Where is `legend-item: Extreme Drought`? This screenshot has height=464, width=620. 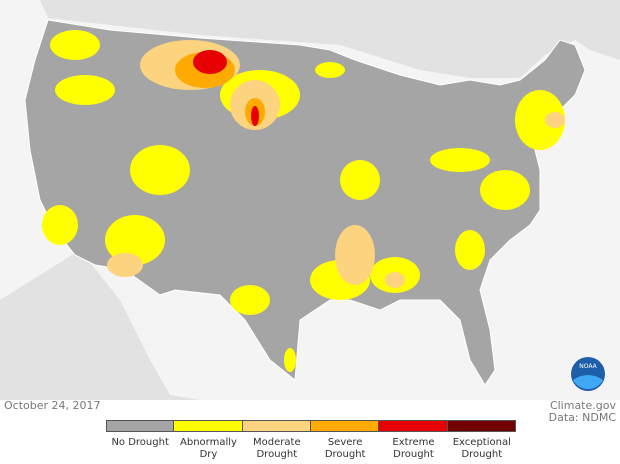 legend-item: Extreme Drought is located at coordinates (413, 440).